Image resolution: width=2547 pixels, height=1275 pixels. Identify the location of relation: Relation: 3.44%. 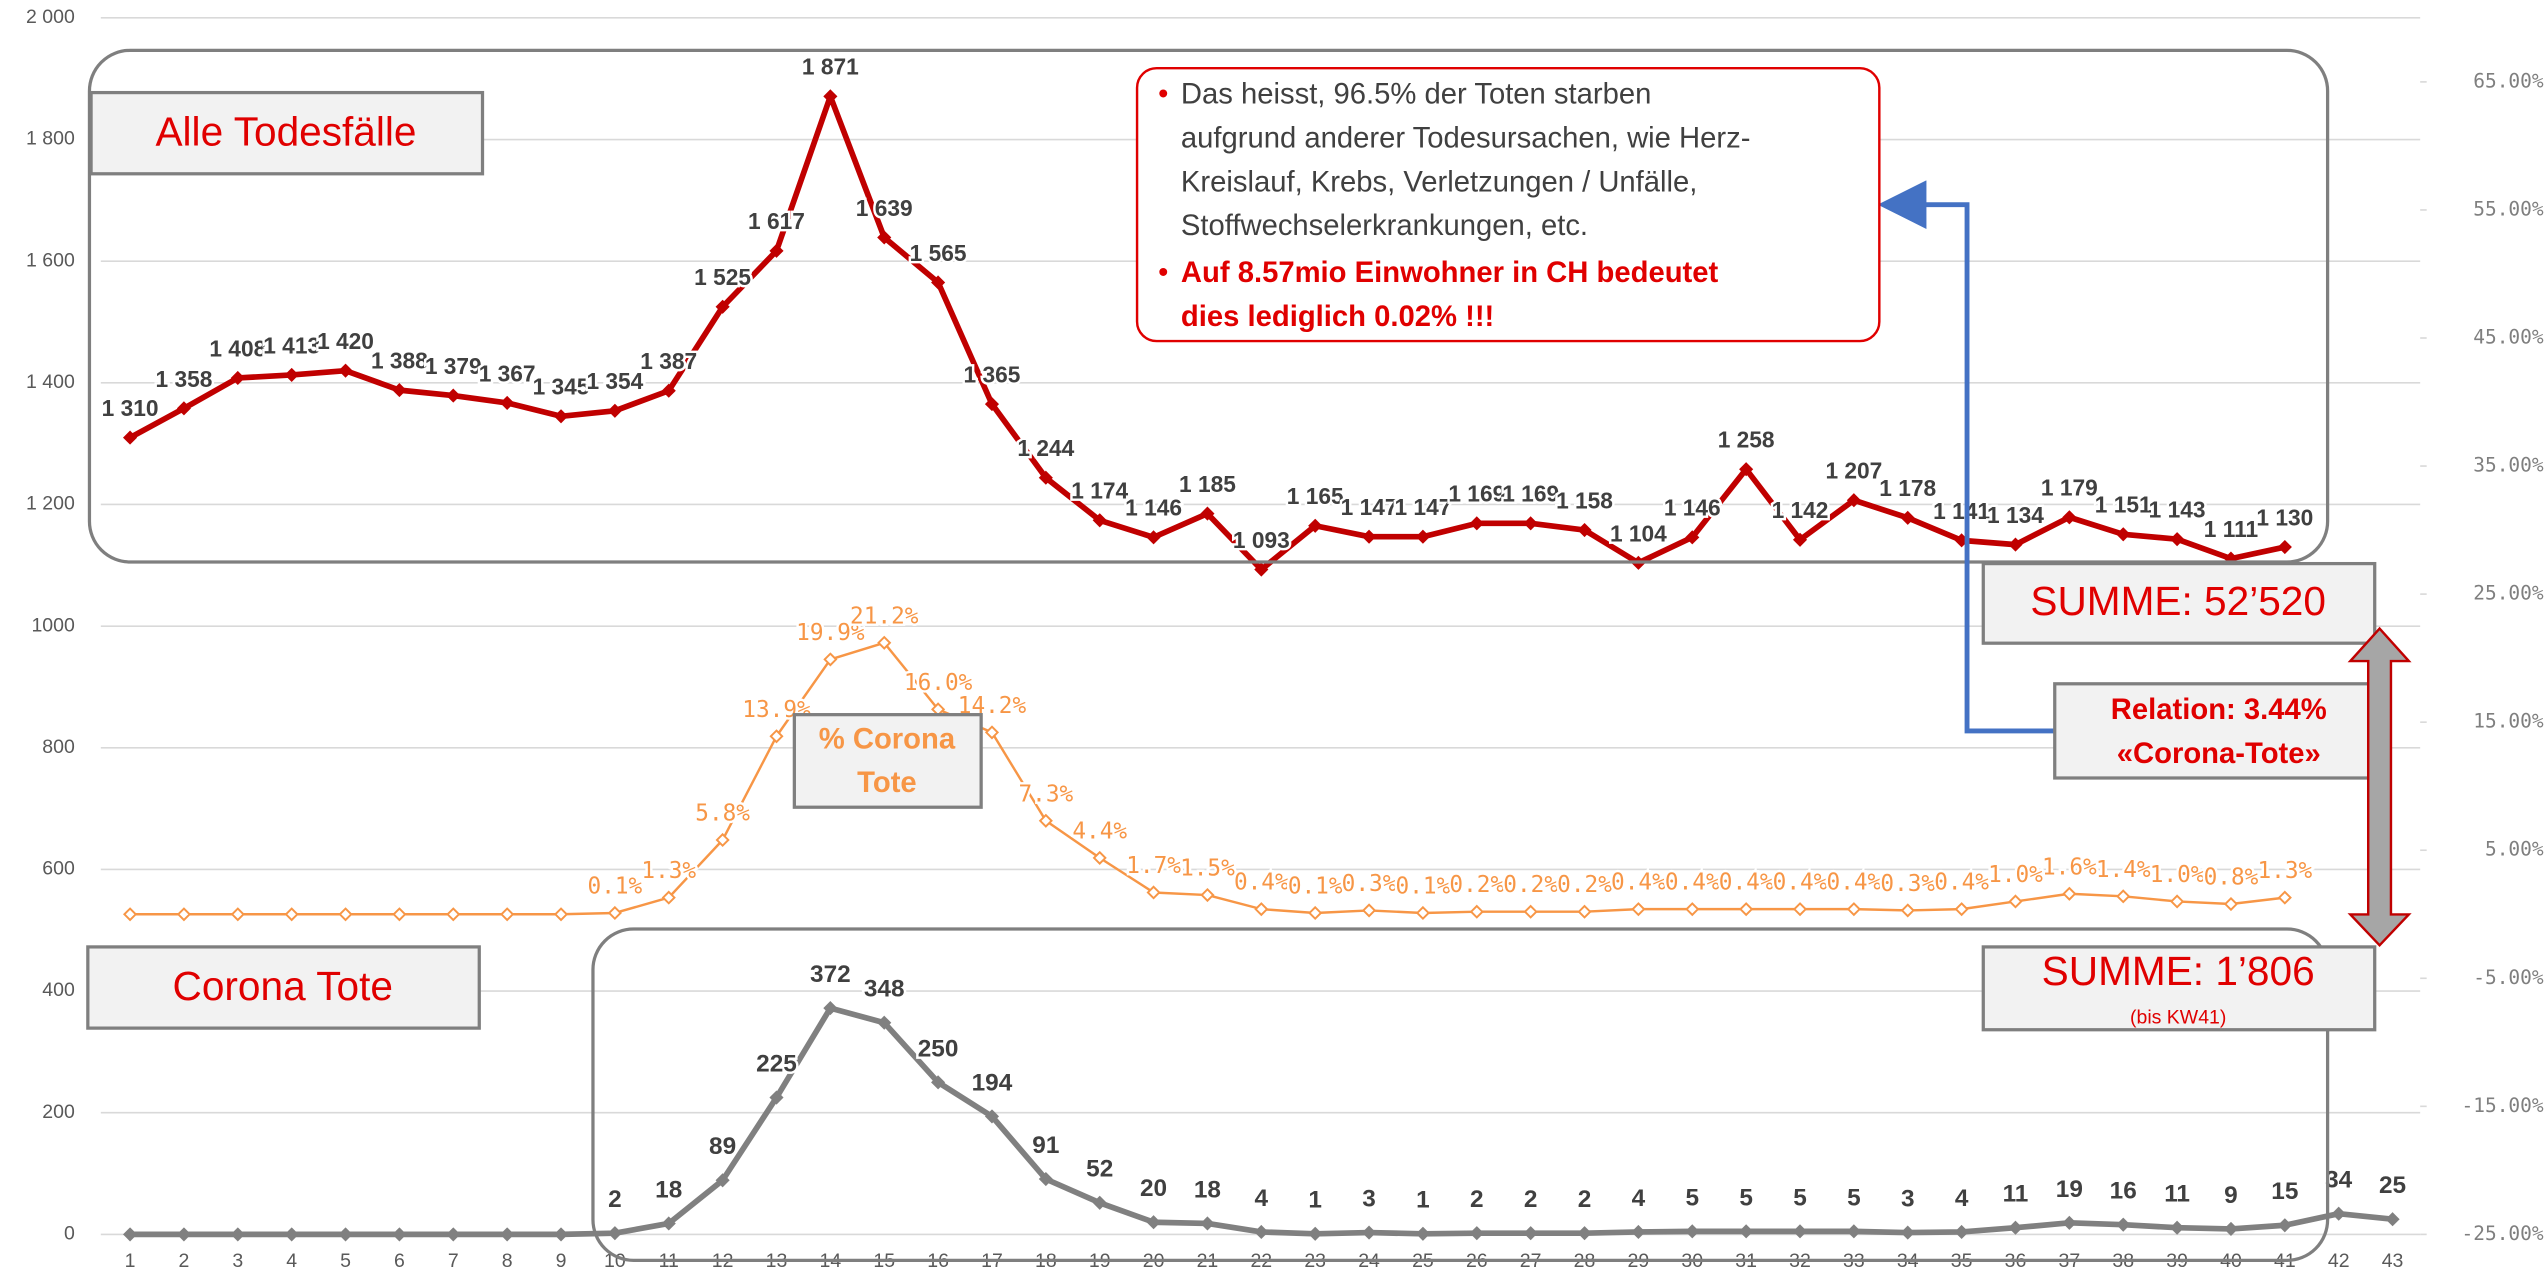
(2219, 710).